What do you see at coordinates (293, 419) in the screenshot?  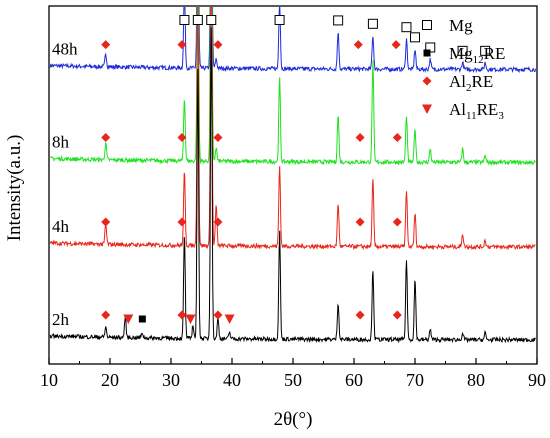 I see `x-axis-label: 2θ(°)` at bounding box center [293, 419].